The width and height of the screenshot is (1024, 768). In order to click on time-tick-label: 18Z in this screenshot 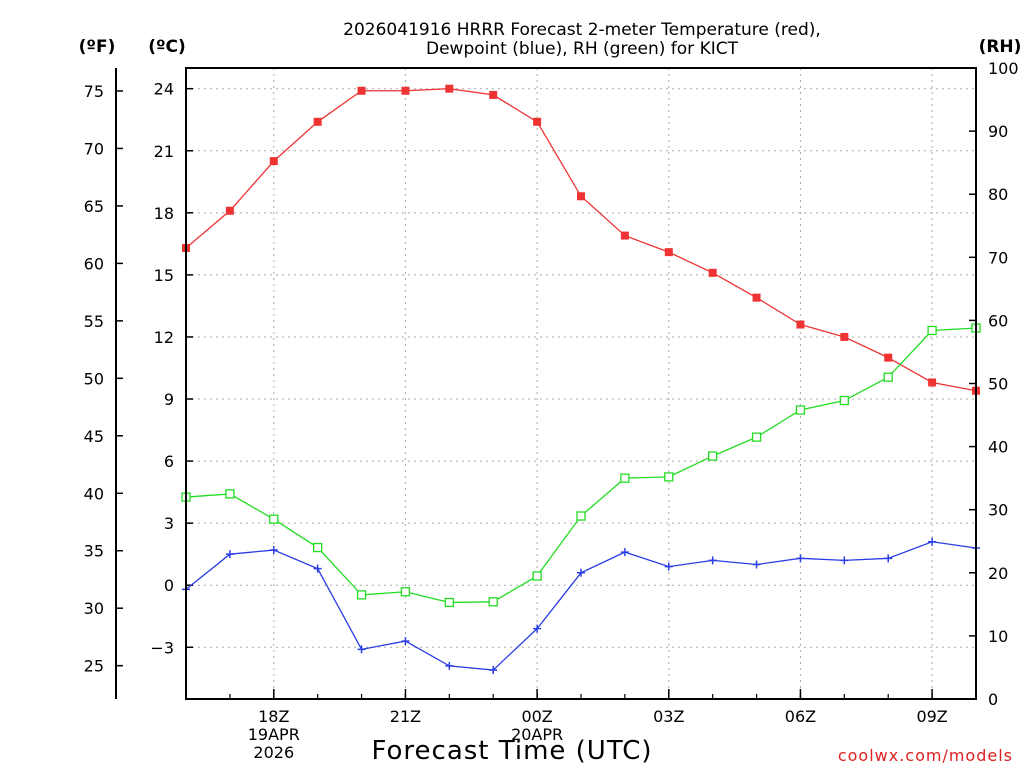, I will do `click(273, 716)`.